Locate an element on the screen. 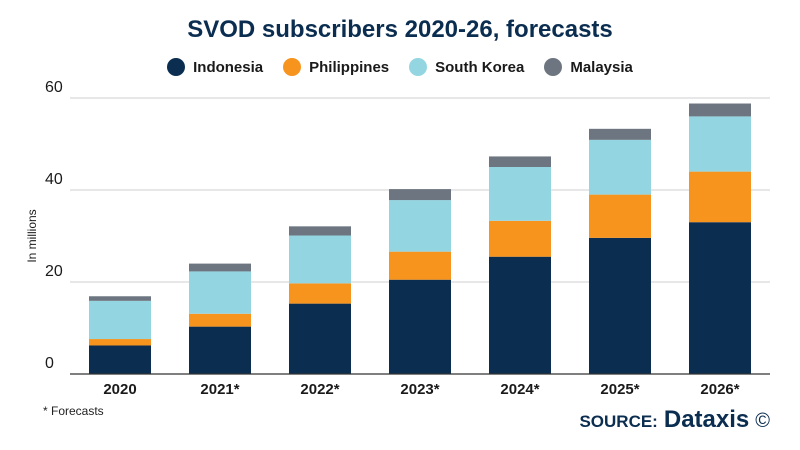 The height and width of the screenshot is (450, 800). legend-swatch-malaysia is located at coordinates (553, 67).